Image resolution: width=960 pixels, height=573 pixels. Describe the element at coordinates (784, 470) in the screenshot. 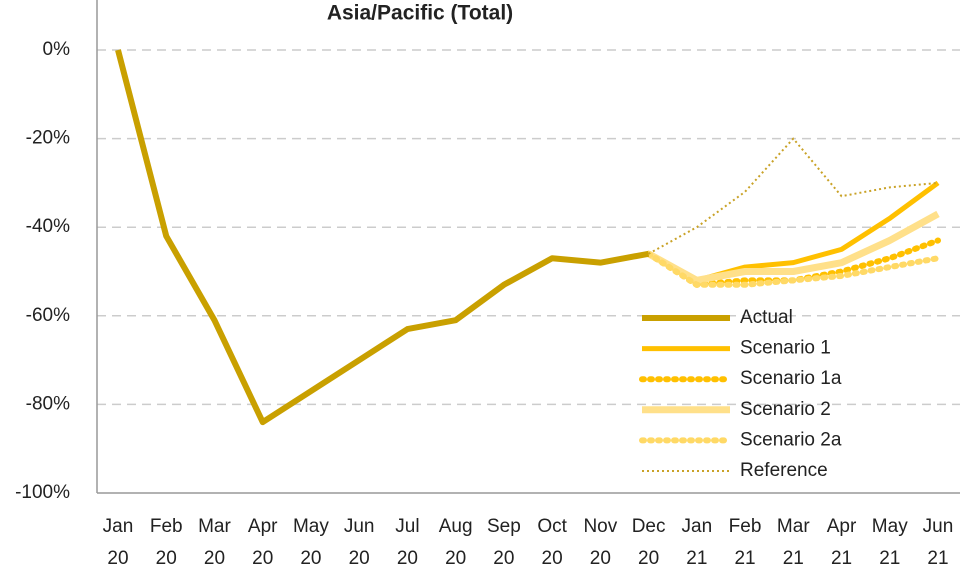

I see `legend-label: Reference` at that location.